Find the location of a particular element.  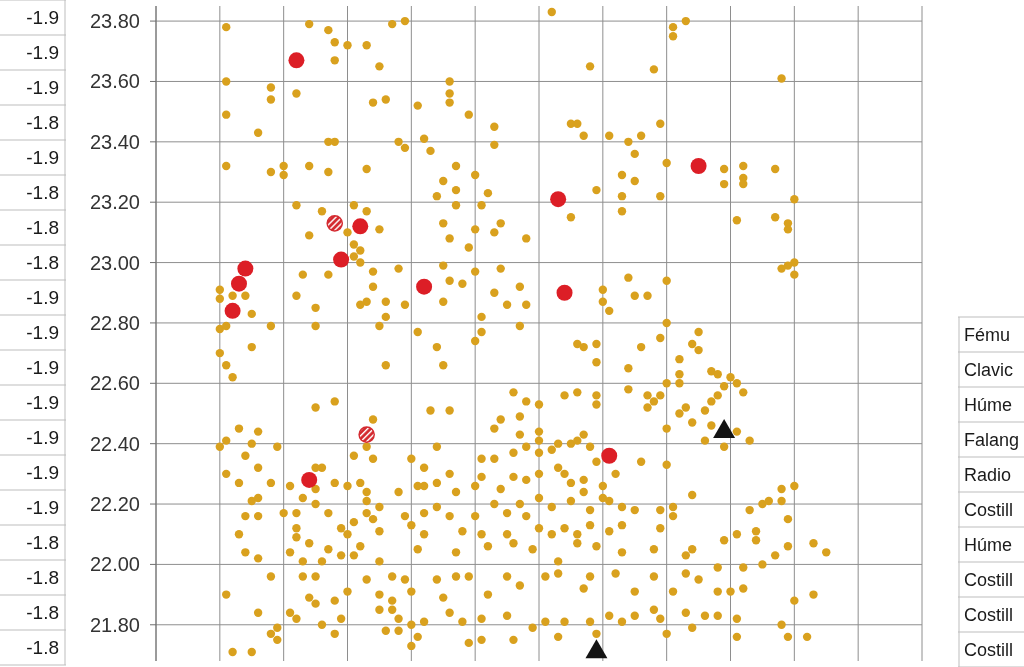

y-tick-label: 23.80 is located at coordinates (114, 21).